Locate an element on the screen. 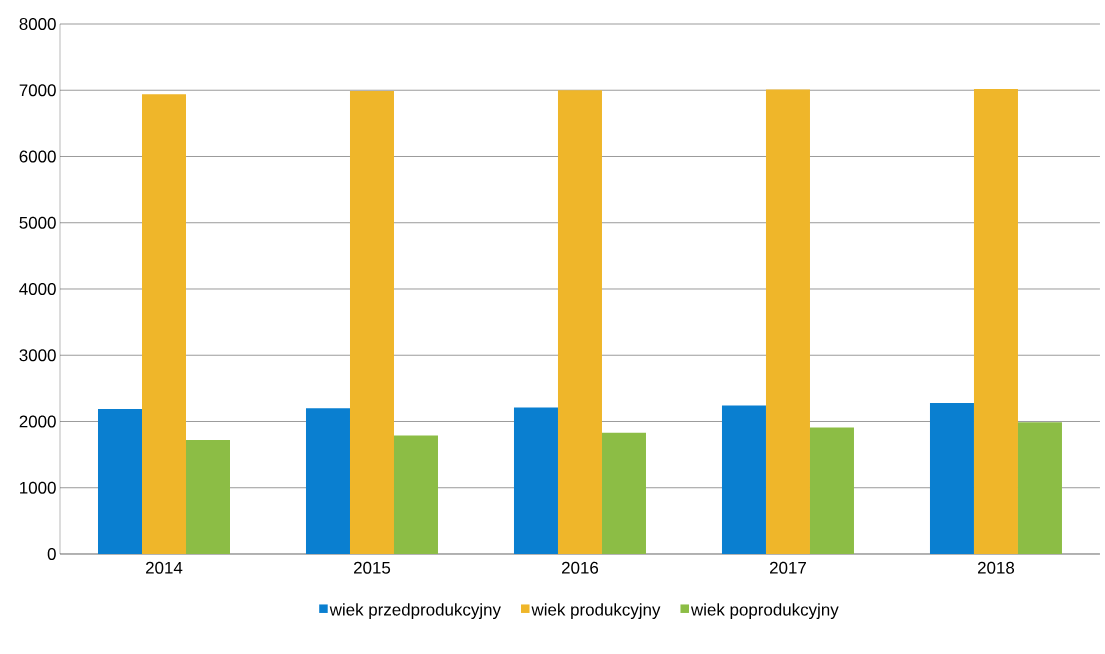 This screenshot has height=654, width=1105. y-tick-label: 0 is located at coordinates (51, 554).